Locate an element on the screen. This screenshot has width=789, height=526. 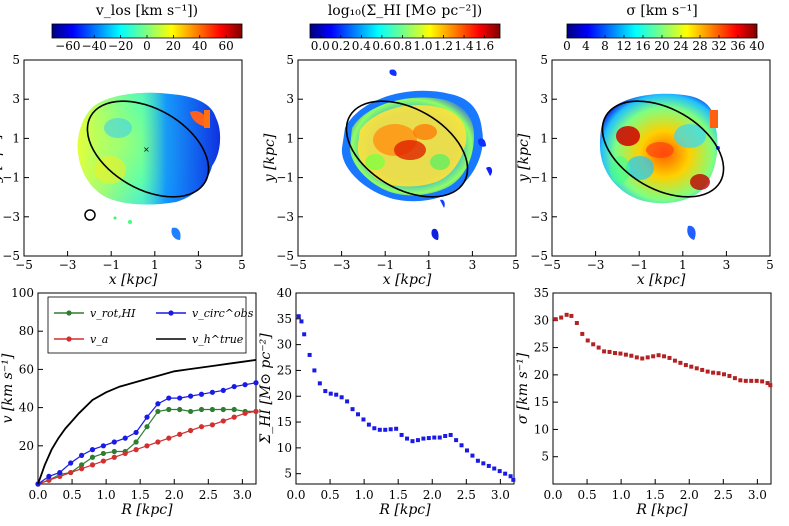
series-points is located at coordinates (663, 350).